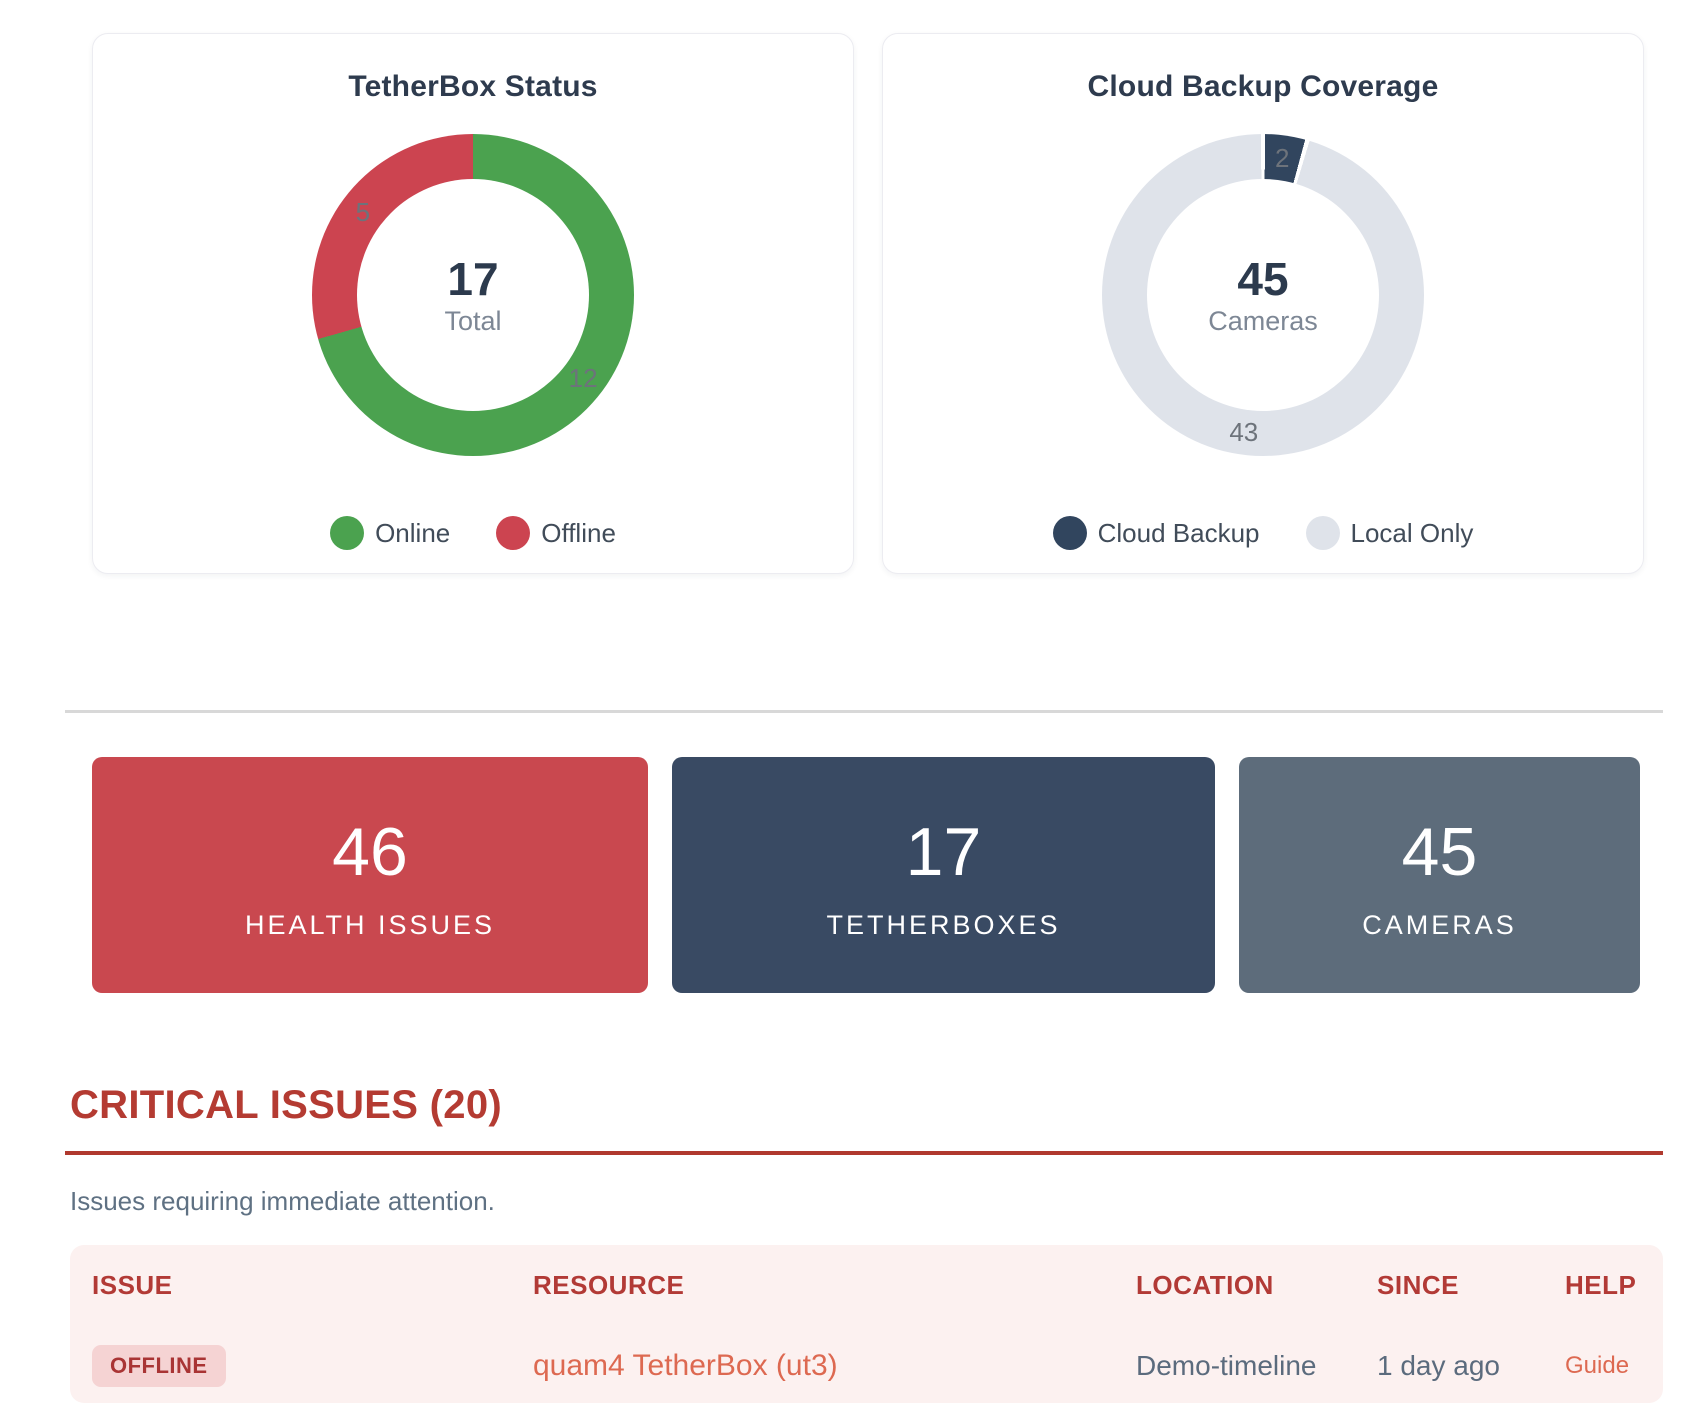 The height and width of the screenshot is (1422, 1700). Describe the element at coordinates (864, 711) in the screenshot. I see `section-divider` at that location.